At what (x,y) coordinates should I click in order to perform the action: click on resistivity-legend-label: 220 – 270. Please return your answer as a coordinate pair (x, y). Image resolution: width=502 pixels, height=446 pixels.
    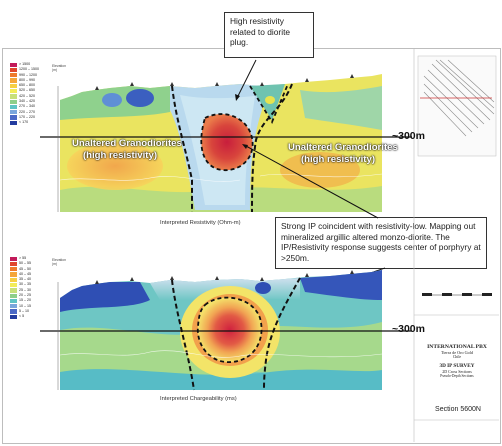
    Looking at the image, I should click on (27, 111).